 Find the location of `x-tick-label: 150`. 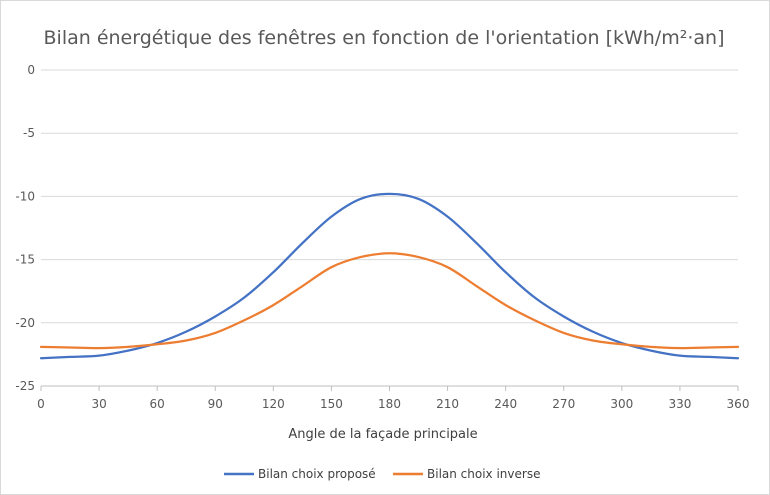

x-tick-label: 150 is located at coordinates (331, 404).